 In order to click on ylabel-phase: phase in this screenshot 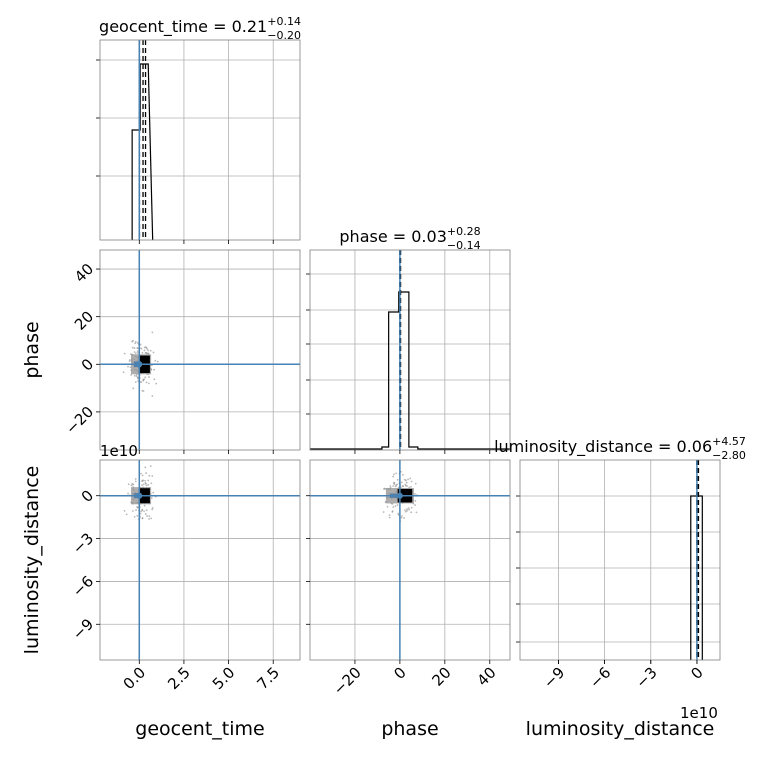, I will do `click(32, 349)`.